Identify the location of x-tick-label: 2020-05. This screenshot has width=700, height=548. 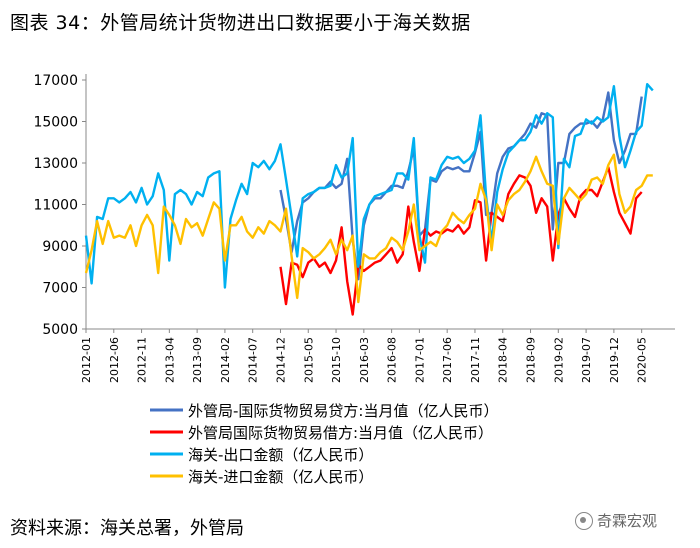
(642, 360).